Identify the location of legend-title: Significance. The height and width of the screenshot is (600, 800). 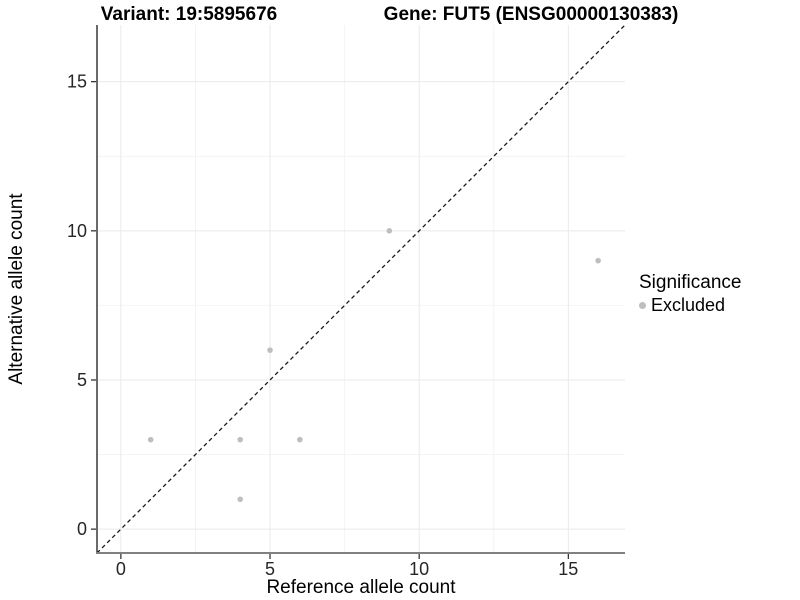
(690, 282).